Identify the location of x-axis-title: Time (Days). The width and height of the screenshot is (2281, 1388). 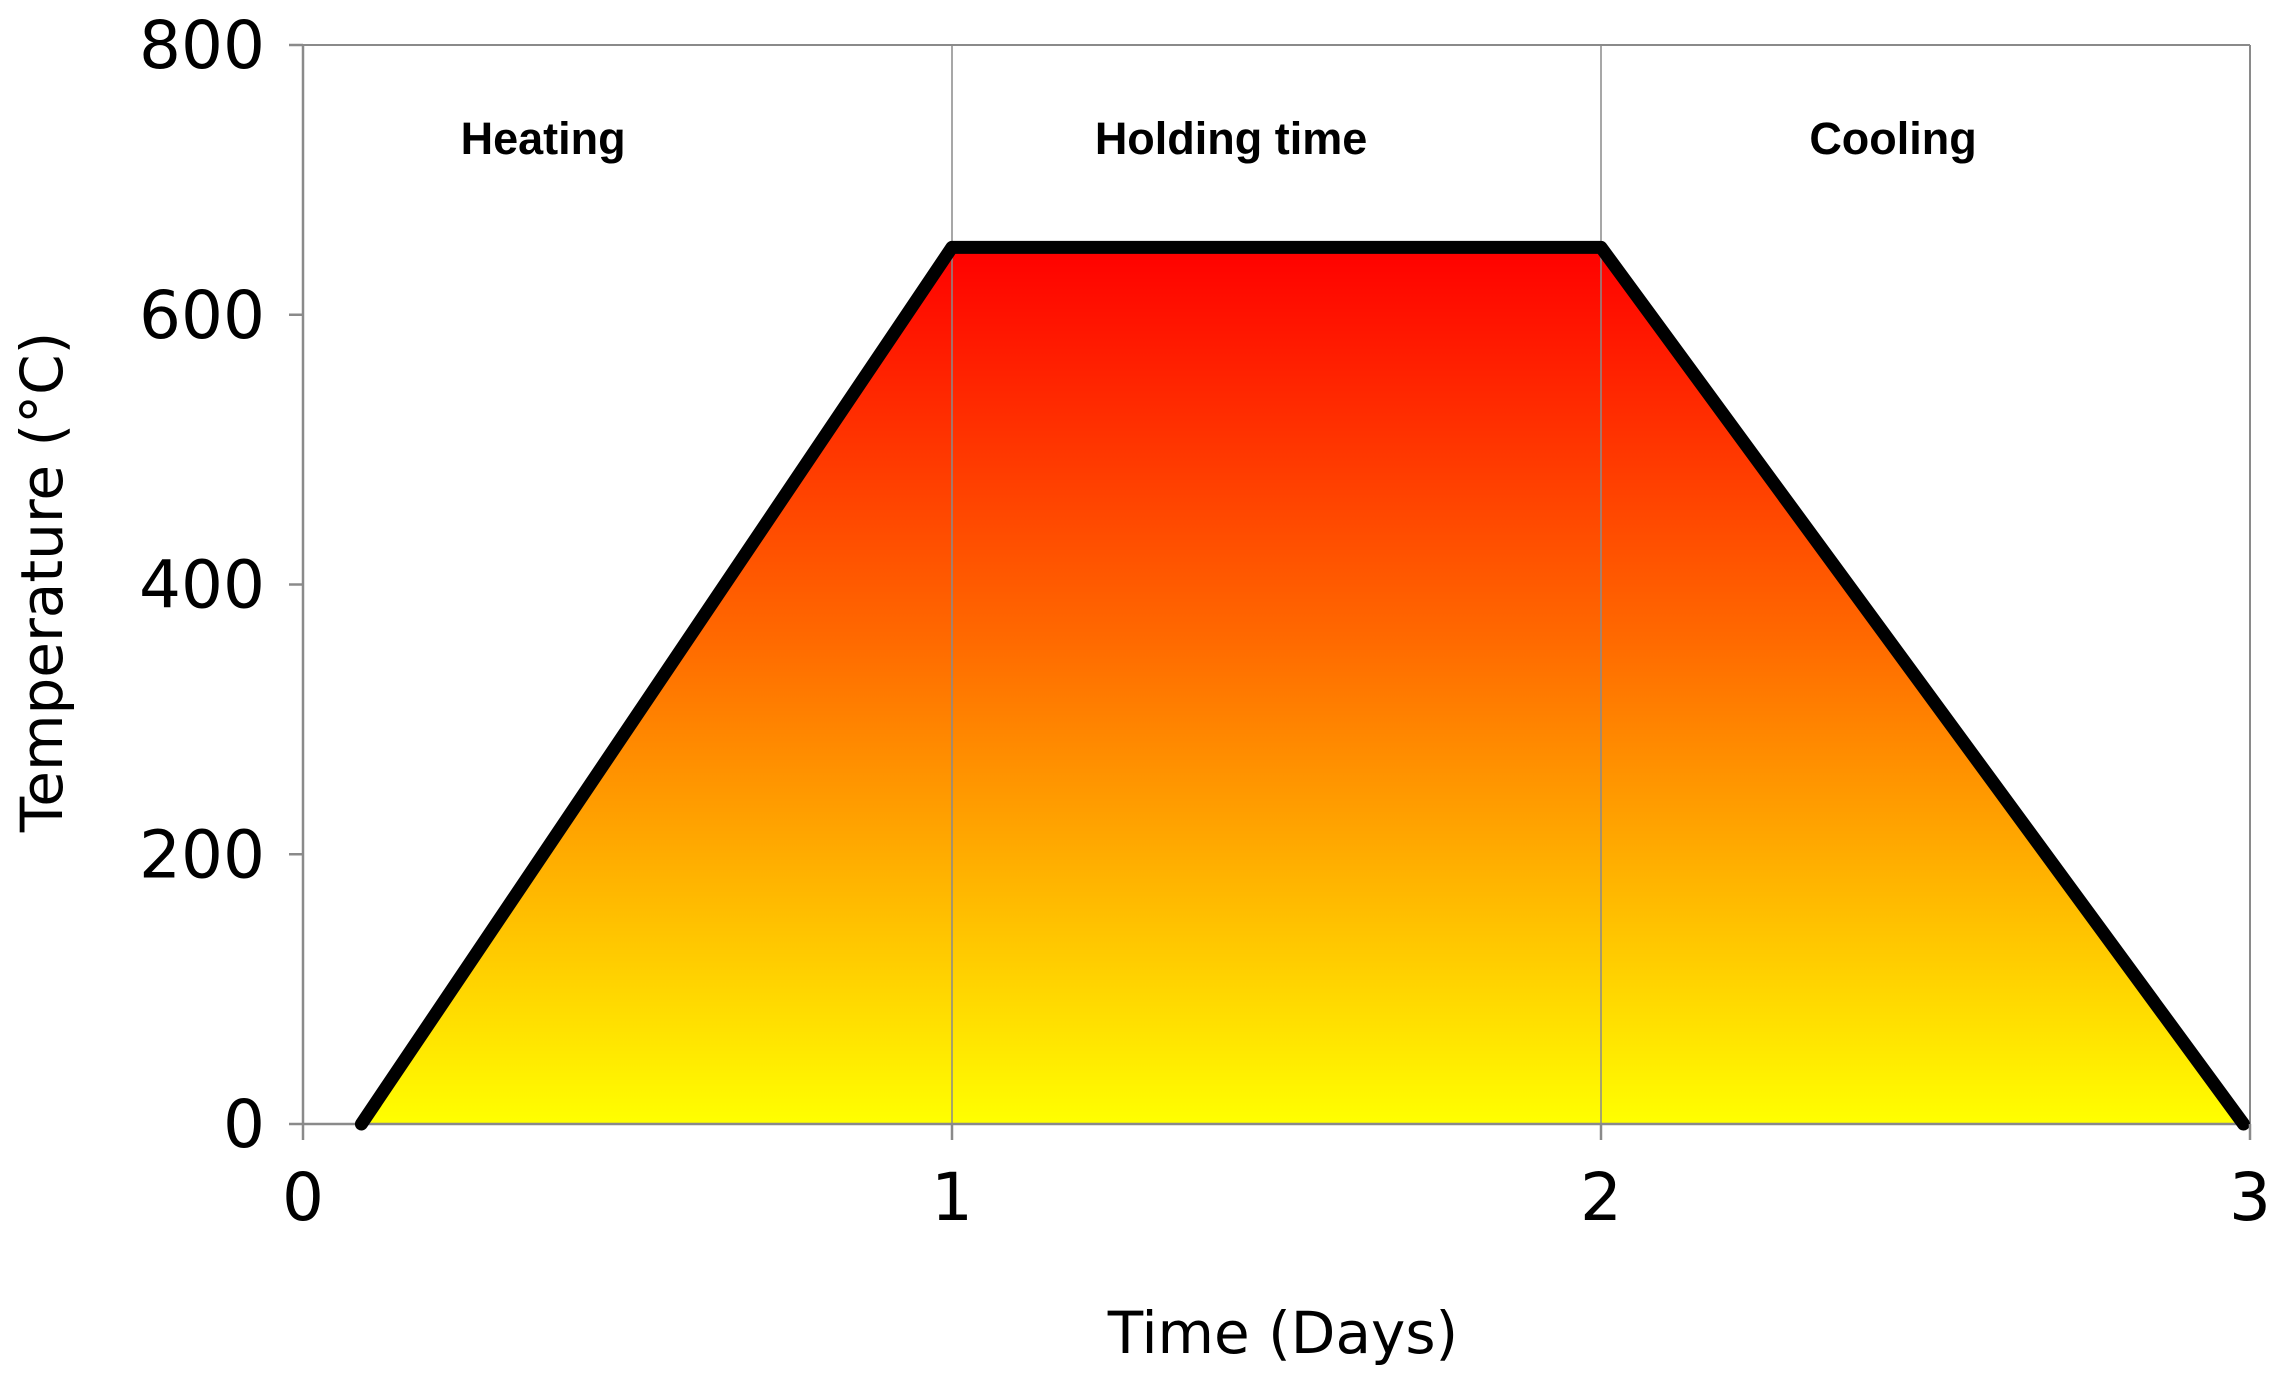
(1282, 1333).